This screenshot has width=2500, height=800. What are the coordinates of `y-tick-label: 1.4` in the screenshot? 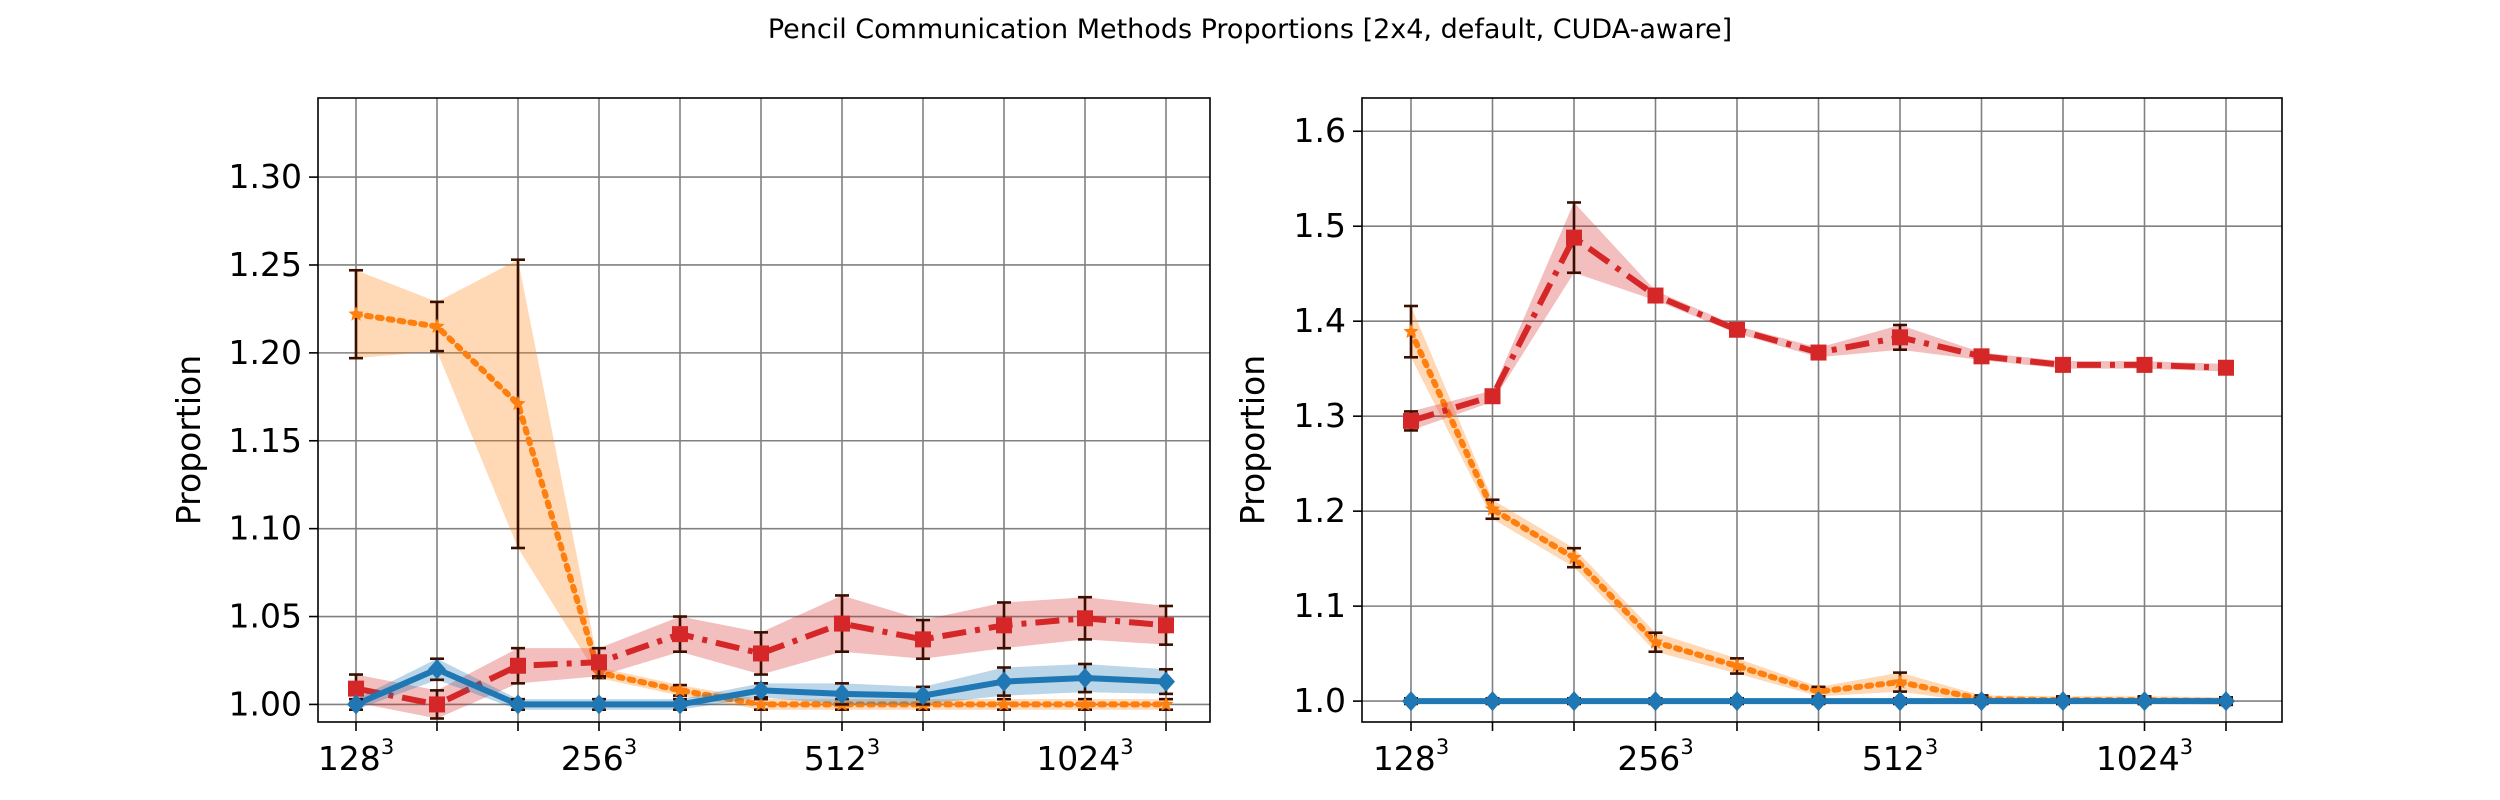 It's located at (1320, 320).